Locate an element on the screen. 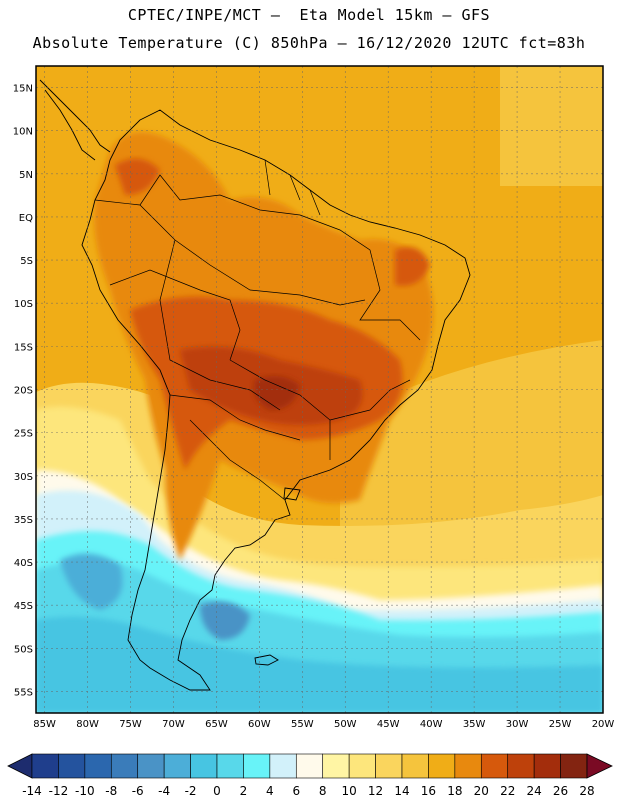 This screenshot has width=618, height=800. colorbar-tick-label: 20 is located at coordinates (481, 791).